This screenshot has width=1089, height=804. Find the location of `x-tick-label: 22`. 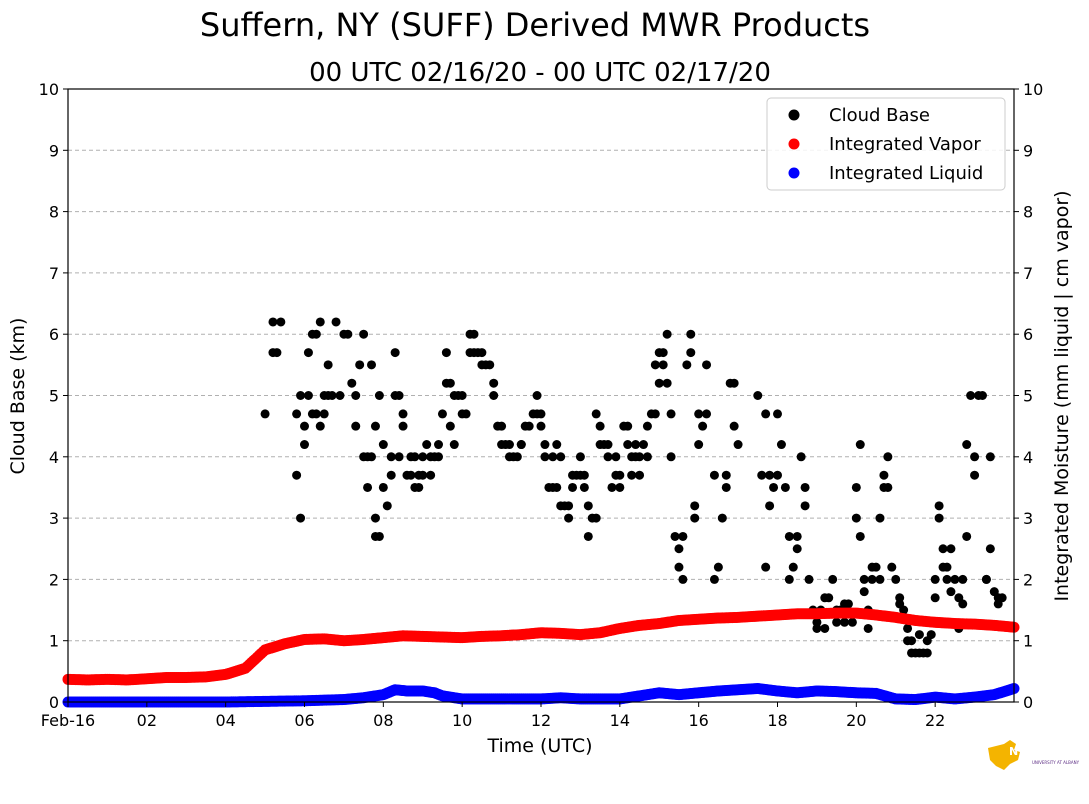

x-tick-label: 22 is located at coordinates (935, 720).